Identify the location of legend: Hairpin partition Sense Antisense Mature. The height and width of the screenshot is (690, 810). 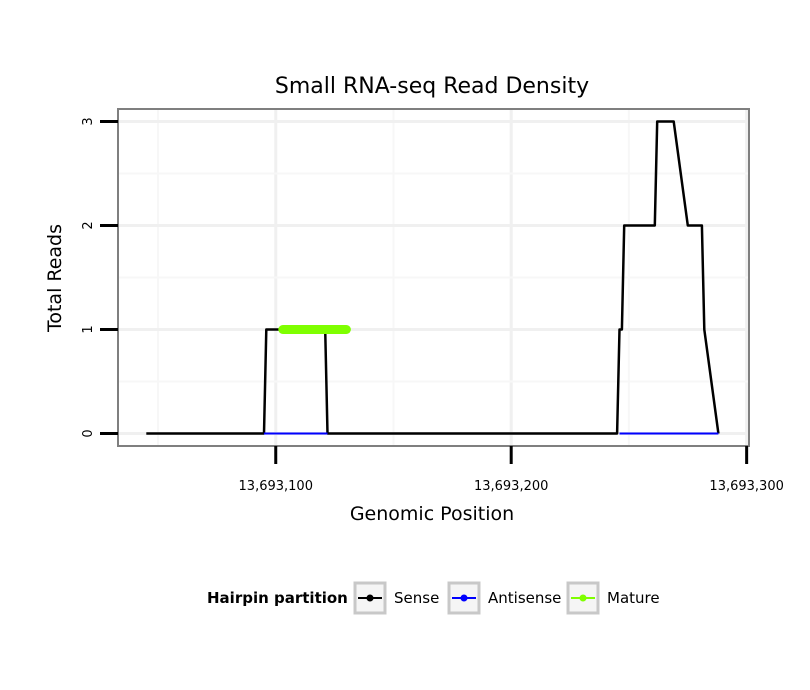
(433, 598).